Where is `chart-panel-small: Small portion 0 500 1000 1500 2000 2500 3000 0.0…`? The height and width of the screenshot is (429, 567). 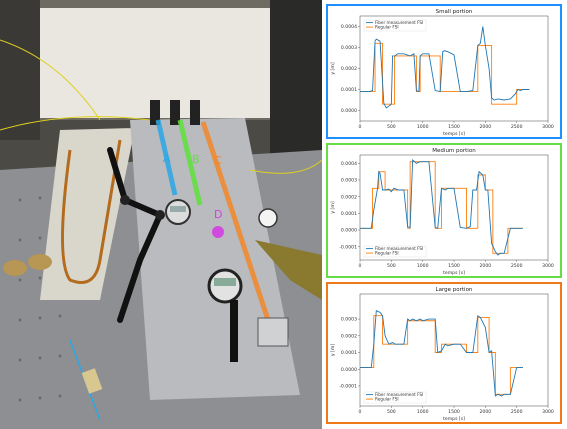
chart-panel-small: Small portion 0 500 1000 1500 2000 2500 3000 0.0… is located at coordinates (444, 71).